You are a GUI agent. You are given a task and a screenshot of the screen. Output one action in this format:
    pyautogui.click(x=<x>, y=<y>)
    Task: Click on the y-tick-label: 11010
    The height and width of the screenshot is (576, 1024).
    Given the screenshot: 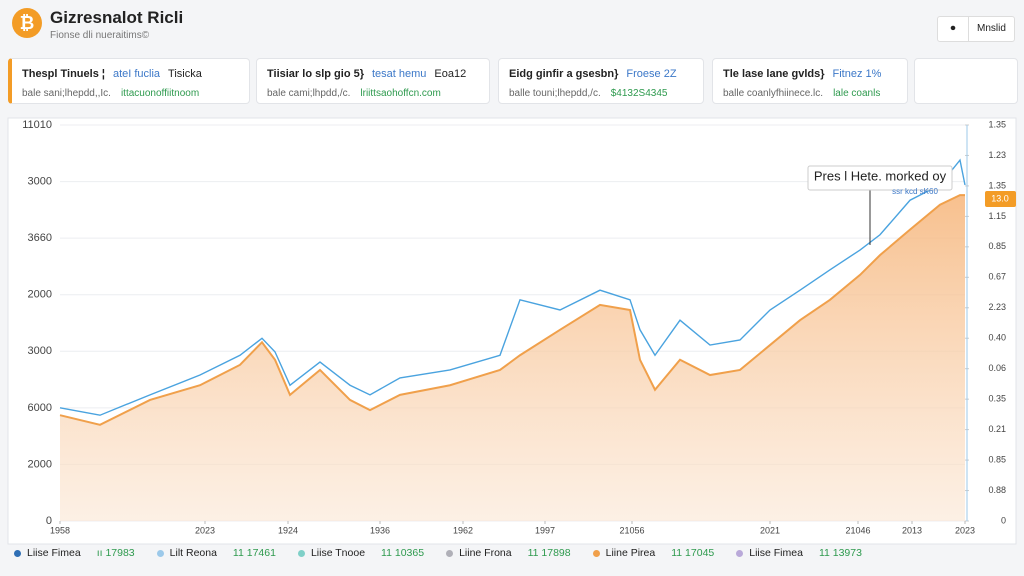 What is the action you would take?
    pyautogui.click(x=37, y=125)
    